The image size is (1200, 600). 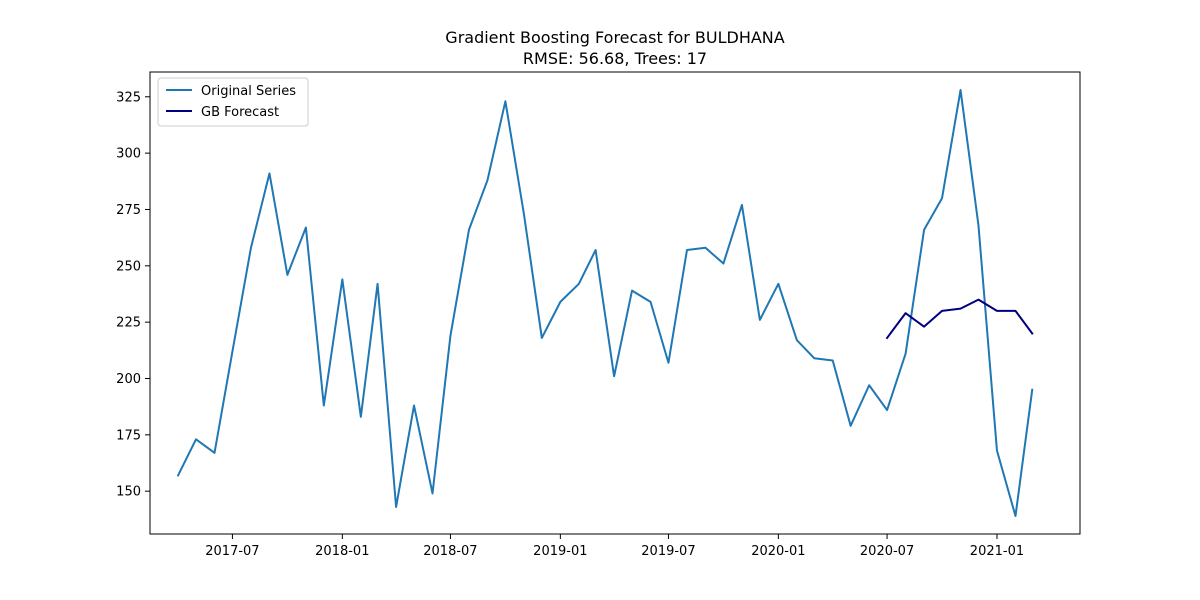 I want to click on y-tick-label: 200, so click(x=128, y=379).